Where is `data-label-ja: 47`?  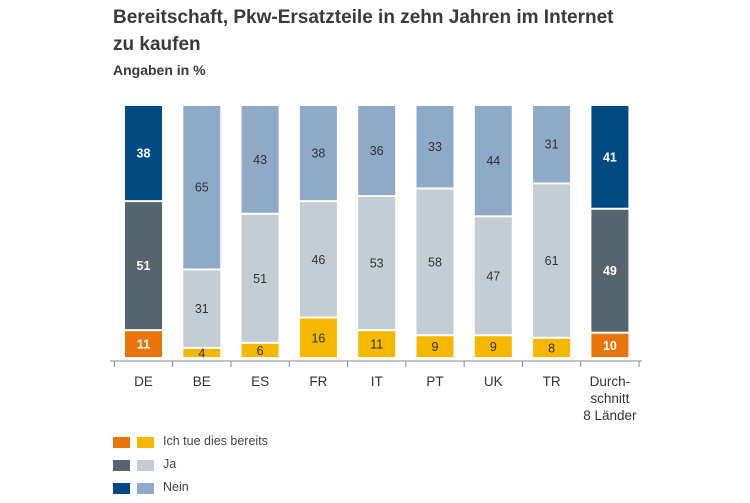
data-label-ja: 47 is located at coordinates (493, 276).